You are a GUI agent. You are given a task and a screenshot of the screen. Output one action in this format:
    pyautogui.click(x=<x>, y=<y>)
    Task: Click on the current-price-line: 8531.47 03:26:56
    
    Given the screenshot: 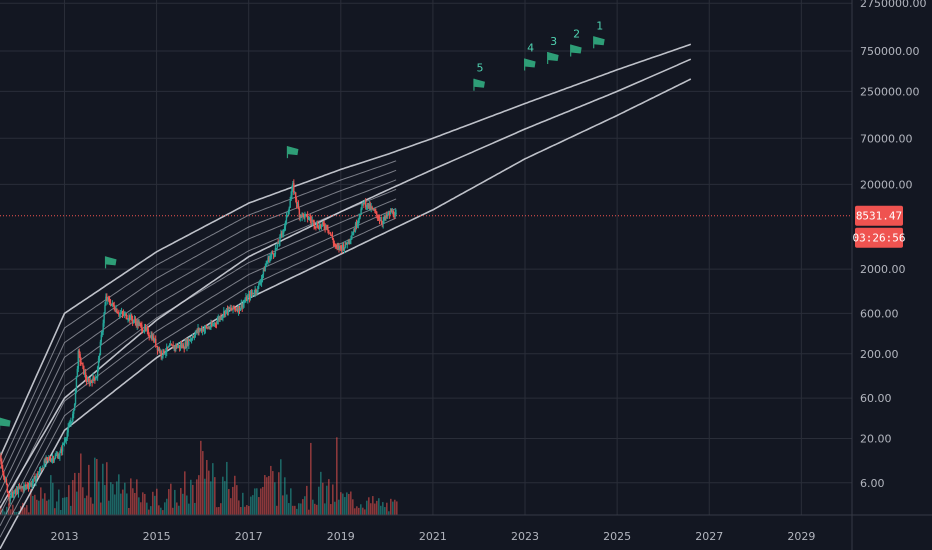 What is the action you would take?
    pyautogui.click(x=453, y=226)
    